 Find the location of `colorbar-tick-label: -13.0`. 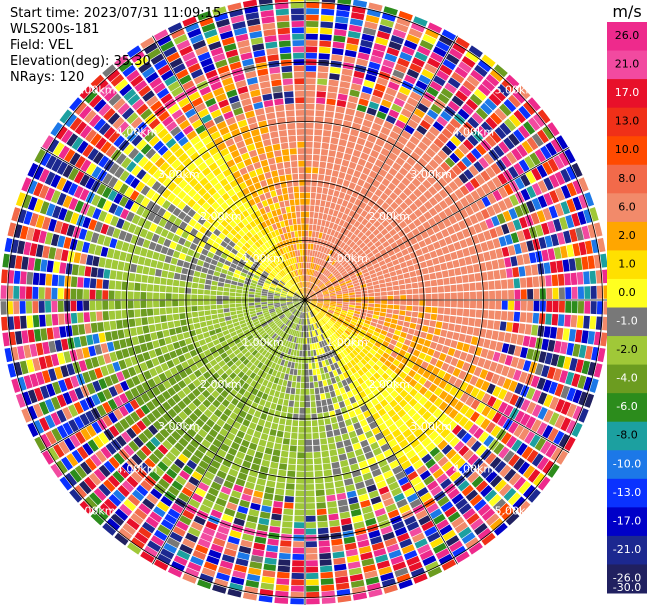

colorbar-tick-label: -13.0 is located at coordinates (627, 492).